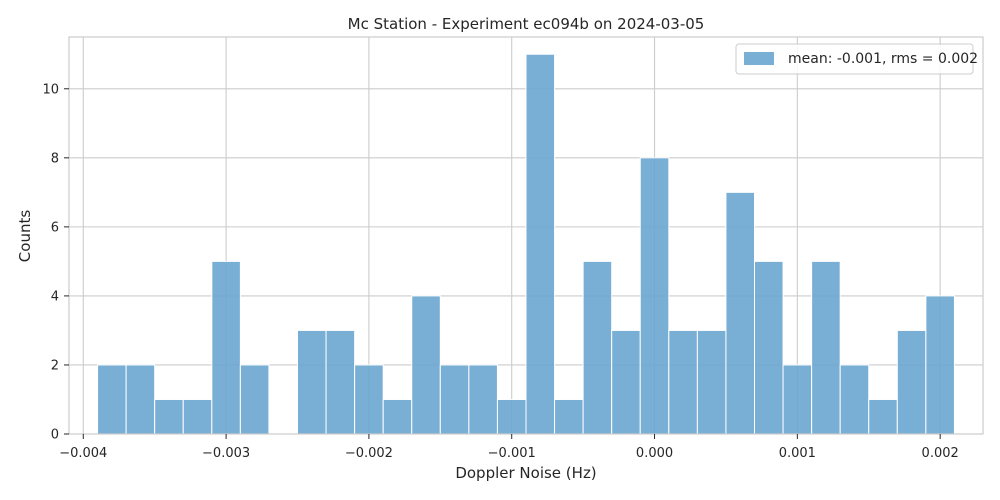 The image size is (1000, 500). Describe the element at coordinates (940, 453) in the screenshot. I see `x-tick-label: 0.002` at that location.